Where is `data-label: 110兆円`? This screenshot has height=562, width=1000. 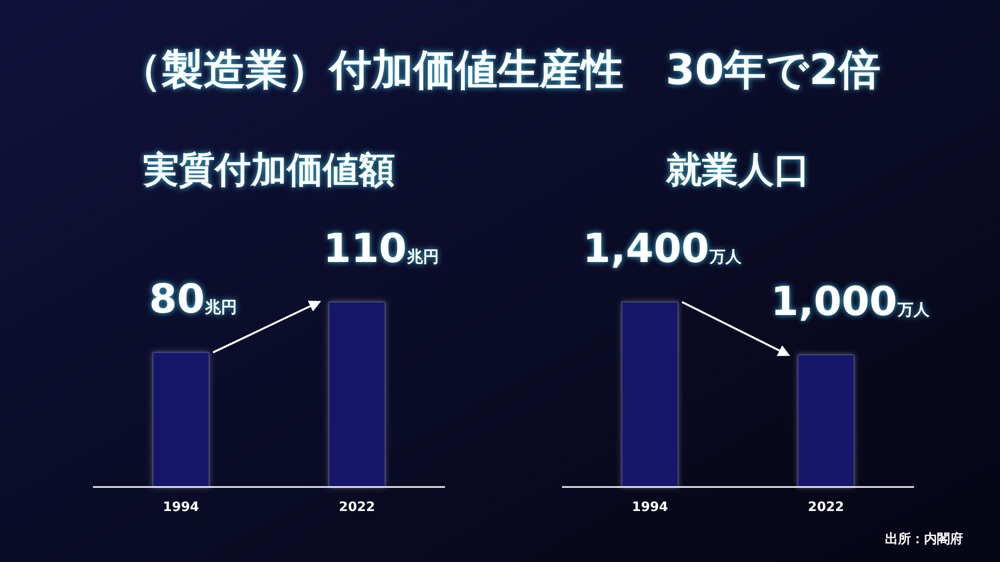 data-label: 110兆円 is located at coordinates (381, 249).